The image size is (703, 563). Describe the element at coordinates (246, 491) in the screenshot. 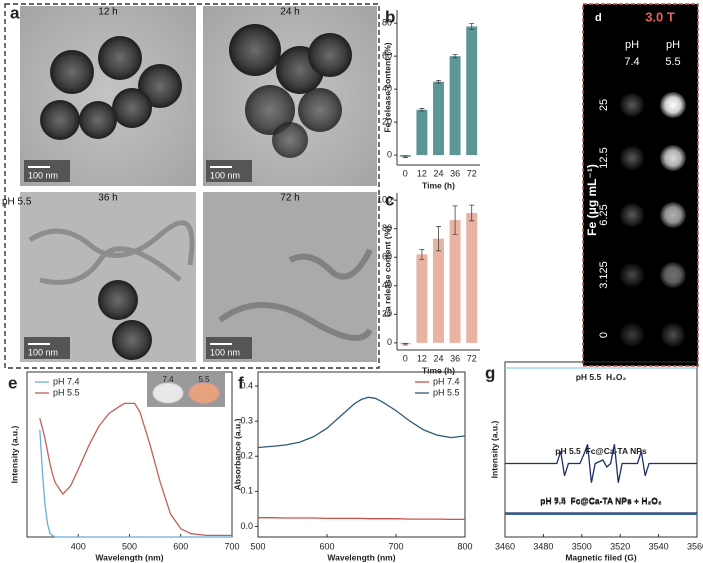

I see `y-tick-label: 0.1` at that location.